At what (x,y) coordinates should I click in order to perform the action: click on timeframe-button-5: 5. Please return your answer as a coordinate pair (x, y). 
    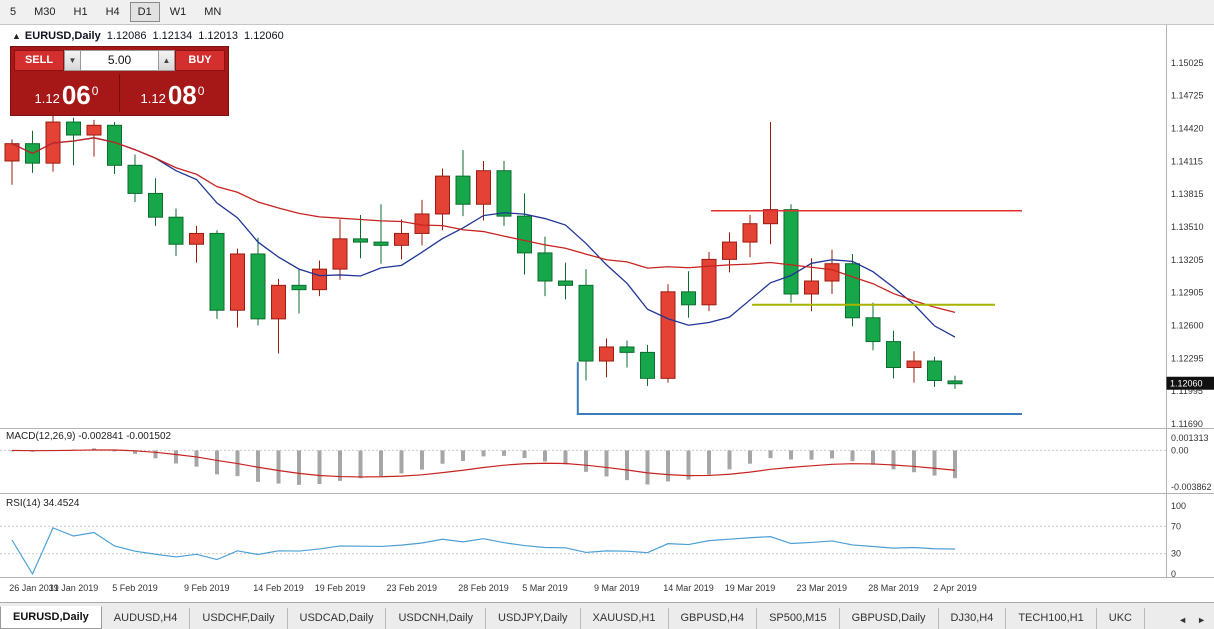
    Looking at the image, I should click on (13, 12).